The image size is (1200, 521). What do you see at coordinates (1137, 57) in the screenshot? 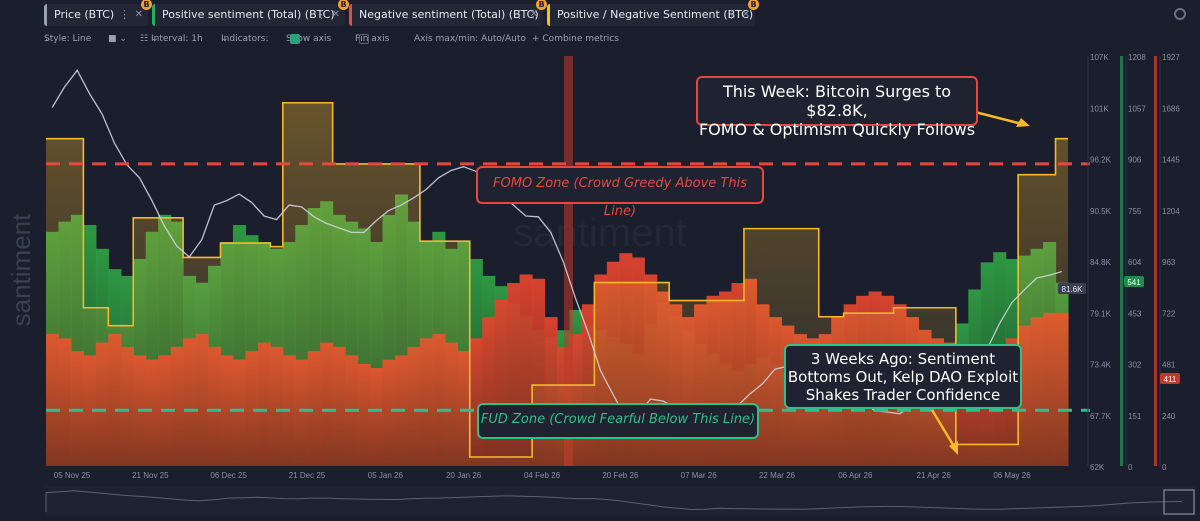
I see `positive-axis-label: 1208` at bounding box center [1137, 57].